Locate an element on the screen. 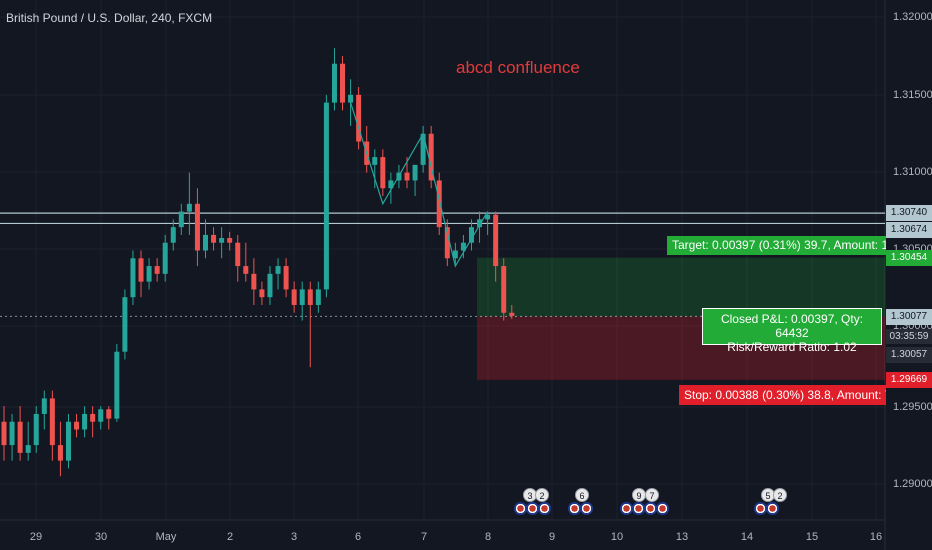 The height and width of the screenshot is (550, 932). stop-price-tag: 1.29669 is located at coordinates (909, 380).